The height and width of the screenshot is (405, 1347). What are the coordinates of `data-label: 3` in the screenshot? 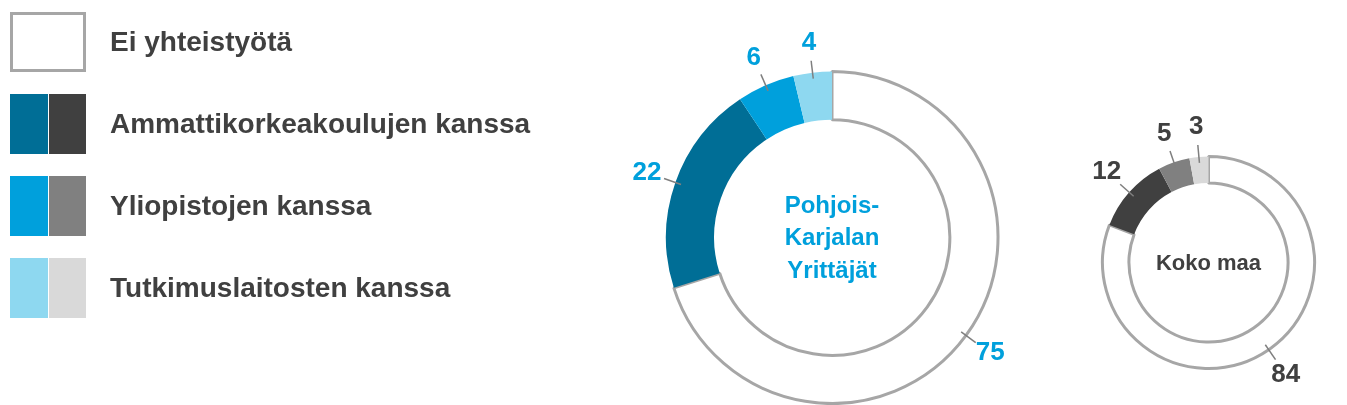 It's located at (1196, 125).